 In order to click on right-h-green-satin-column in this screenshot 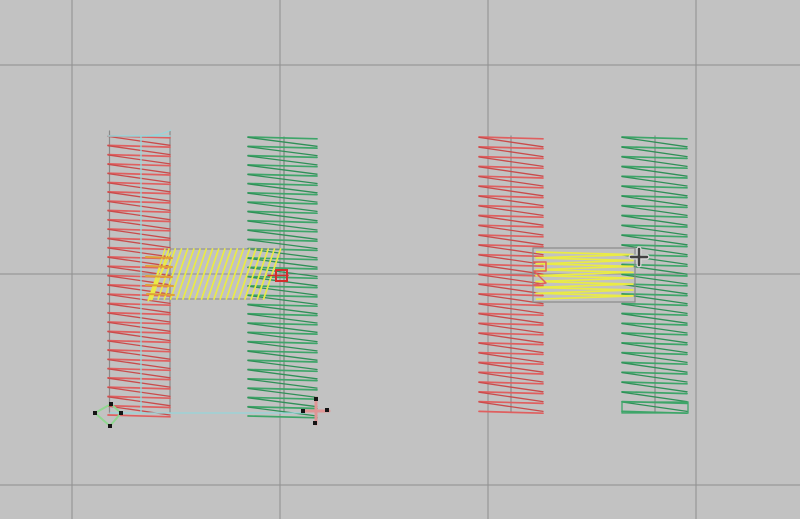, I will do `click(654, 275)`.